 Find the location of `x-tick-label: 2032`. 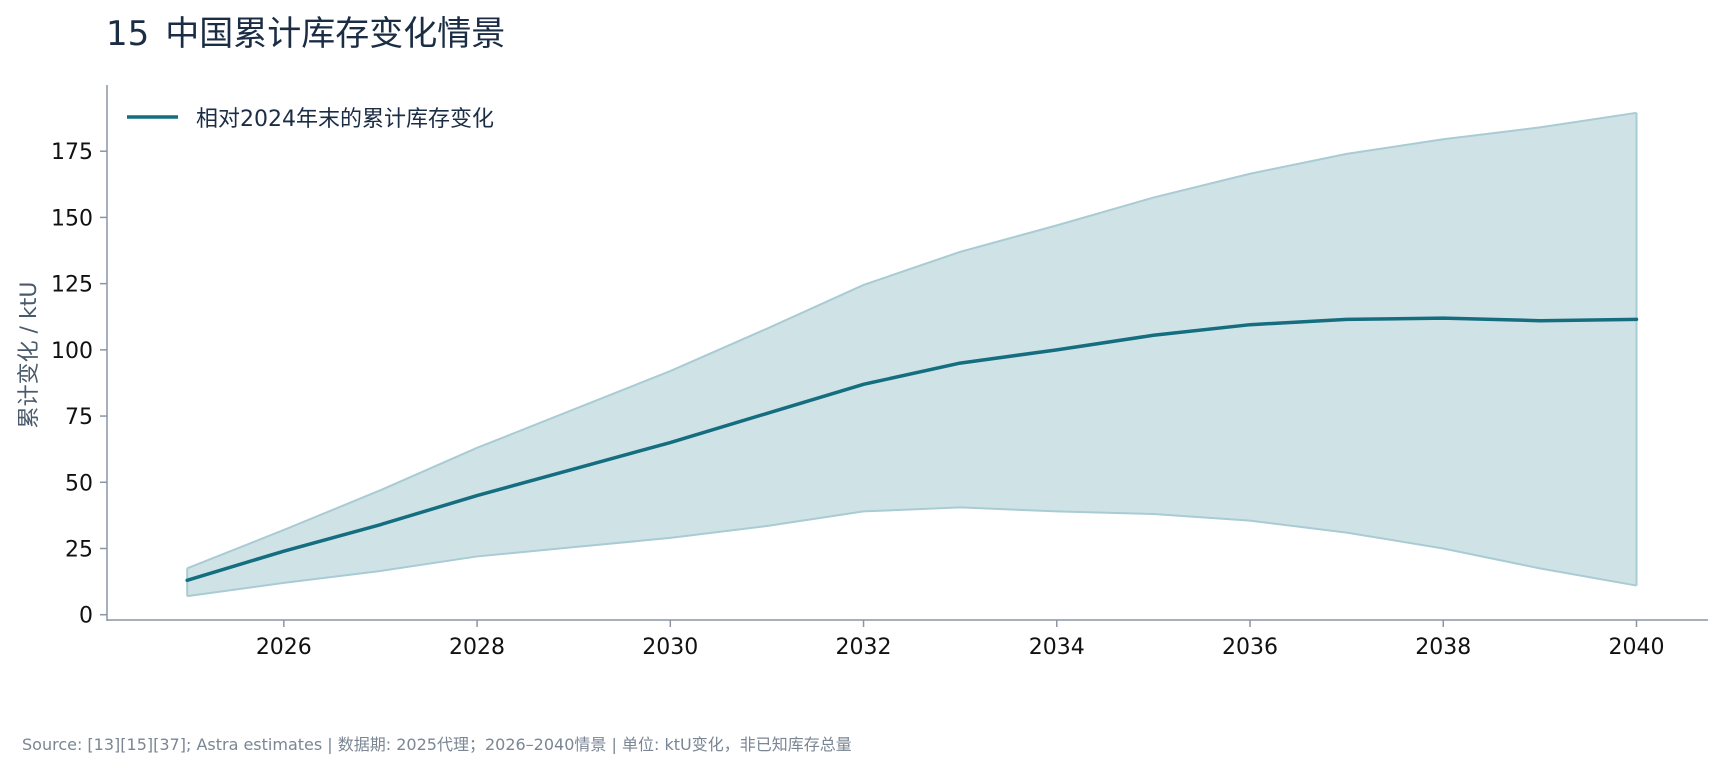

x-tick-label: 2032 is located at coordinates (864, 647).